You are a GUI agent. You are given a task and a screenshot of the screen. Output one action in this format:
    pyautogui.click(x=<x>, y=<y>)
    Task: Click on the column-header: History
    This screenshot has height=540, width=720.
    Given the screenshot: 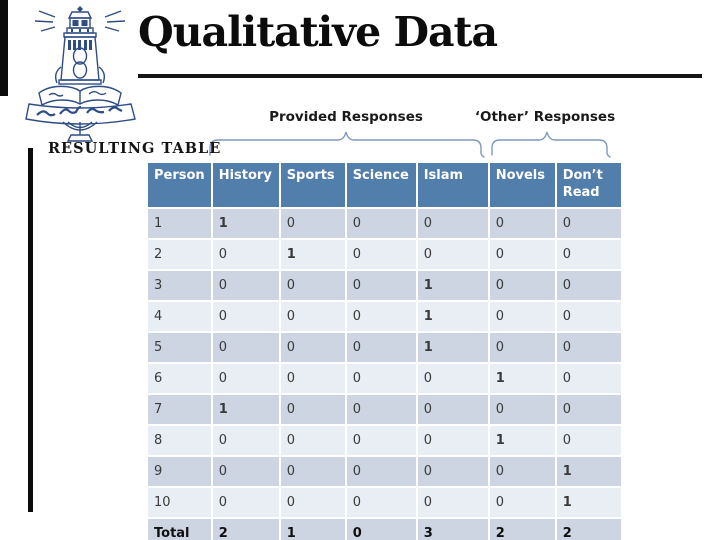 What is the action you would take?
    pyautogui.click(x=245, y=185)
    